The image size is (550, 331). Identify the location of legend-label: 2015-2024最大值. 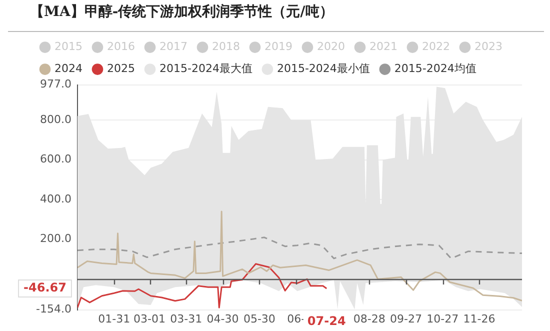
(205, 69).